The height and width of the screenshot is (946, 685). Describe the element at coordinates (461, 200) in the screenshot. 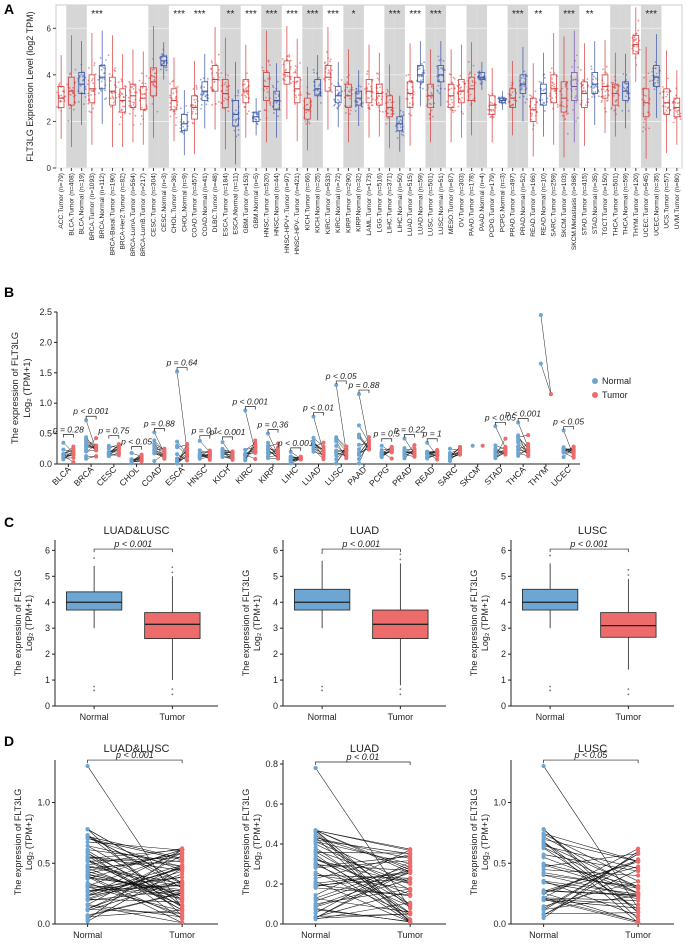

I see `a-x-tick-label: OV.Tumor (n=303)` at that location.